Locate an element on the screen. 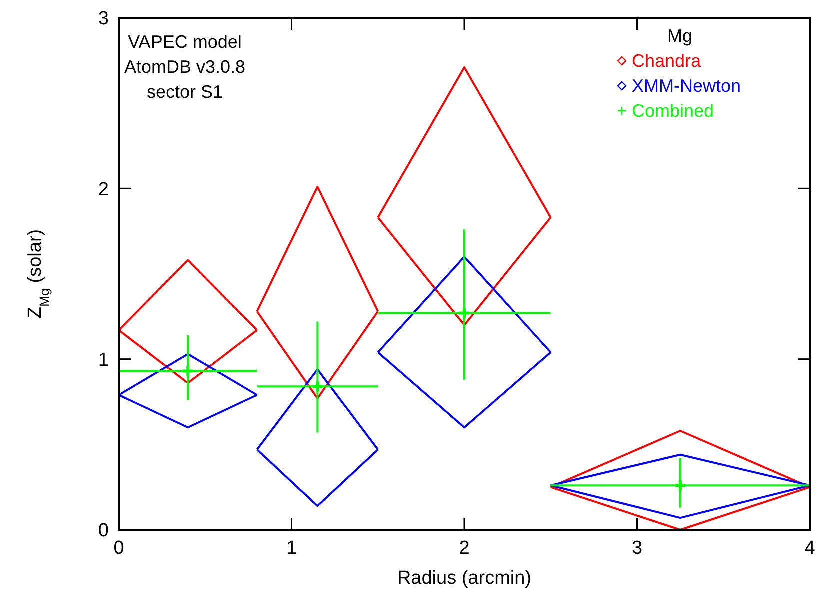 This screenshot has width=830, height=592. y-tick-label: 1 is located at coordinates (103, 360).